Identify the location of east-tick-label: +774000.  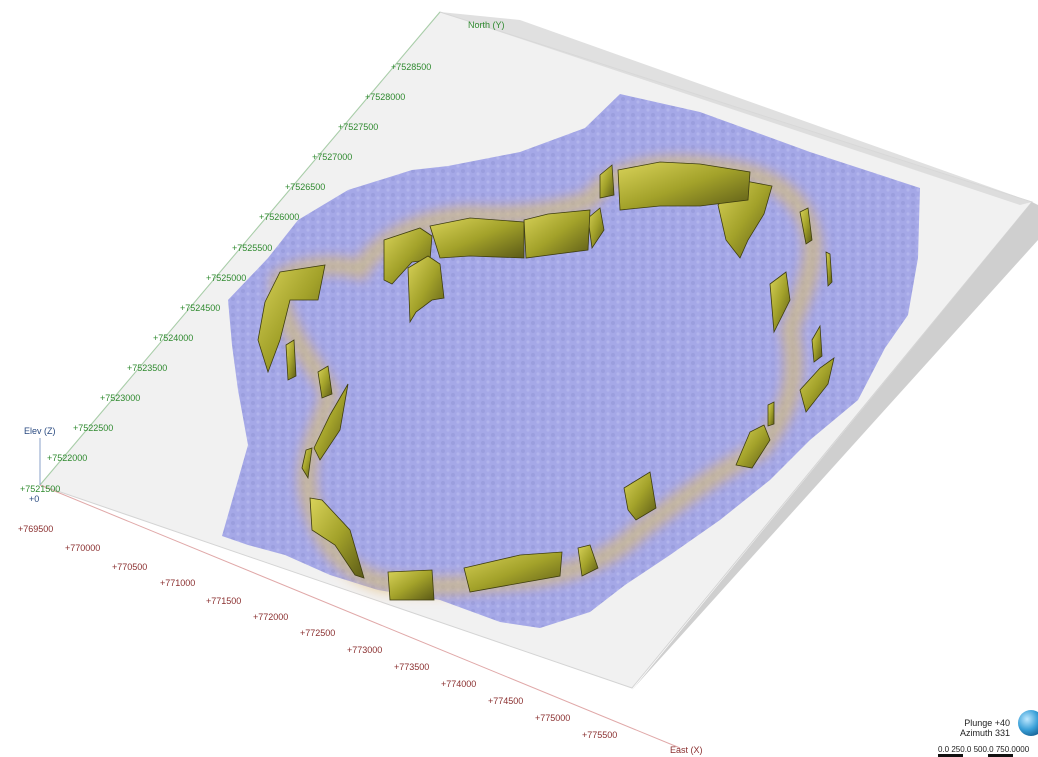
(459, 684).